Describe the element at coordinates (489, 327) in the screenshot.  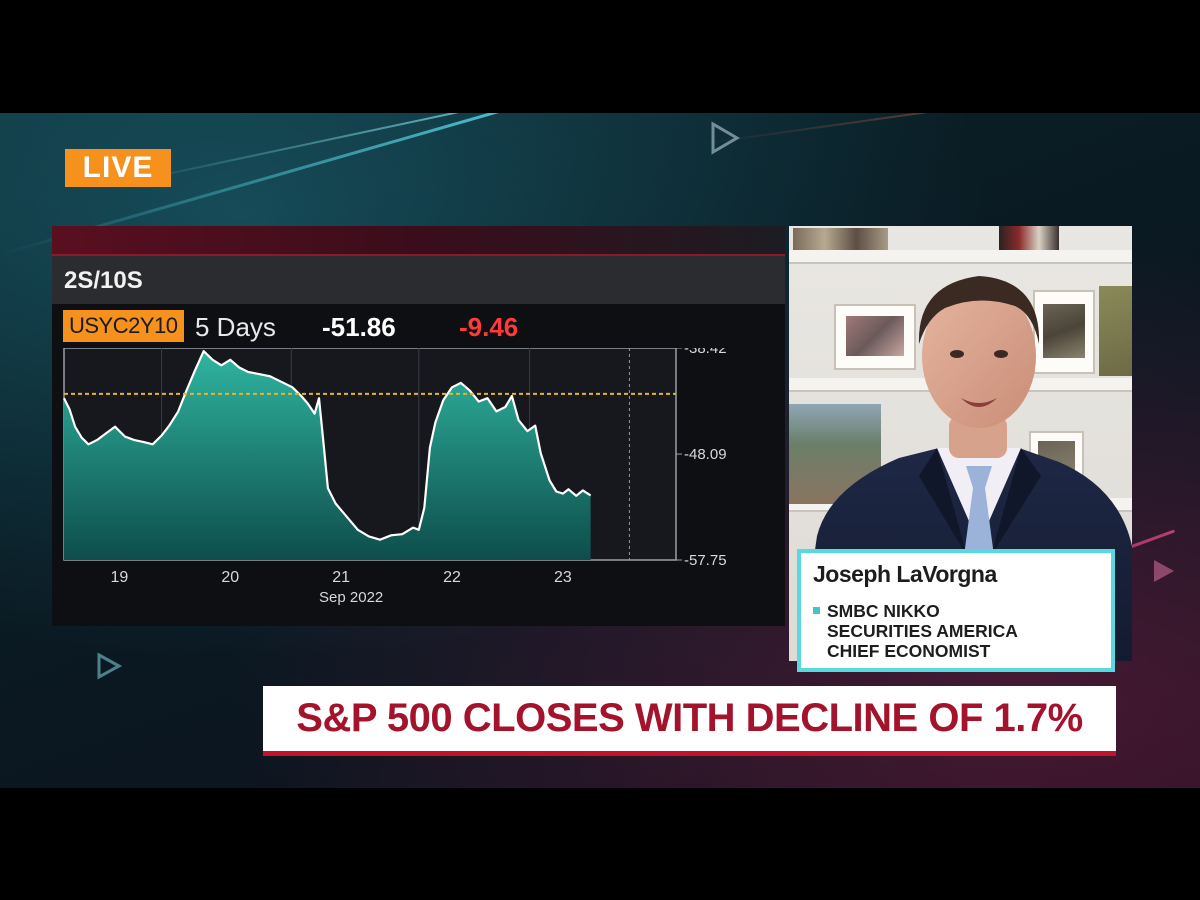
I see `ticker-change: -9.46` at that location.